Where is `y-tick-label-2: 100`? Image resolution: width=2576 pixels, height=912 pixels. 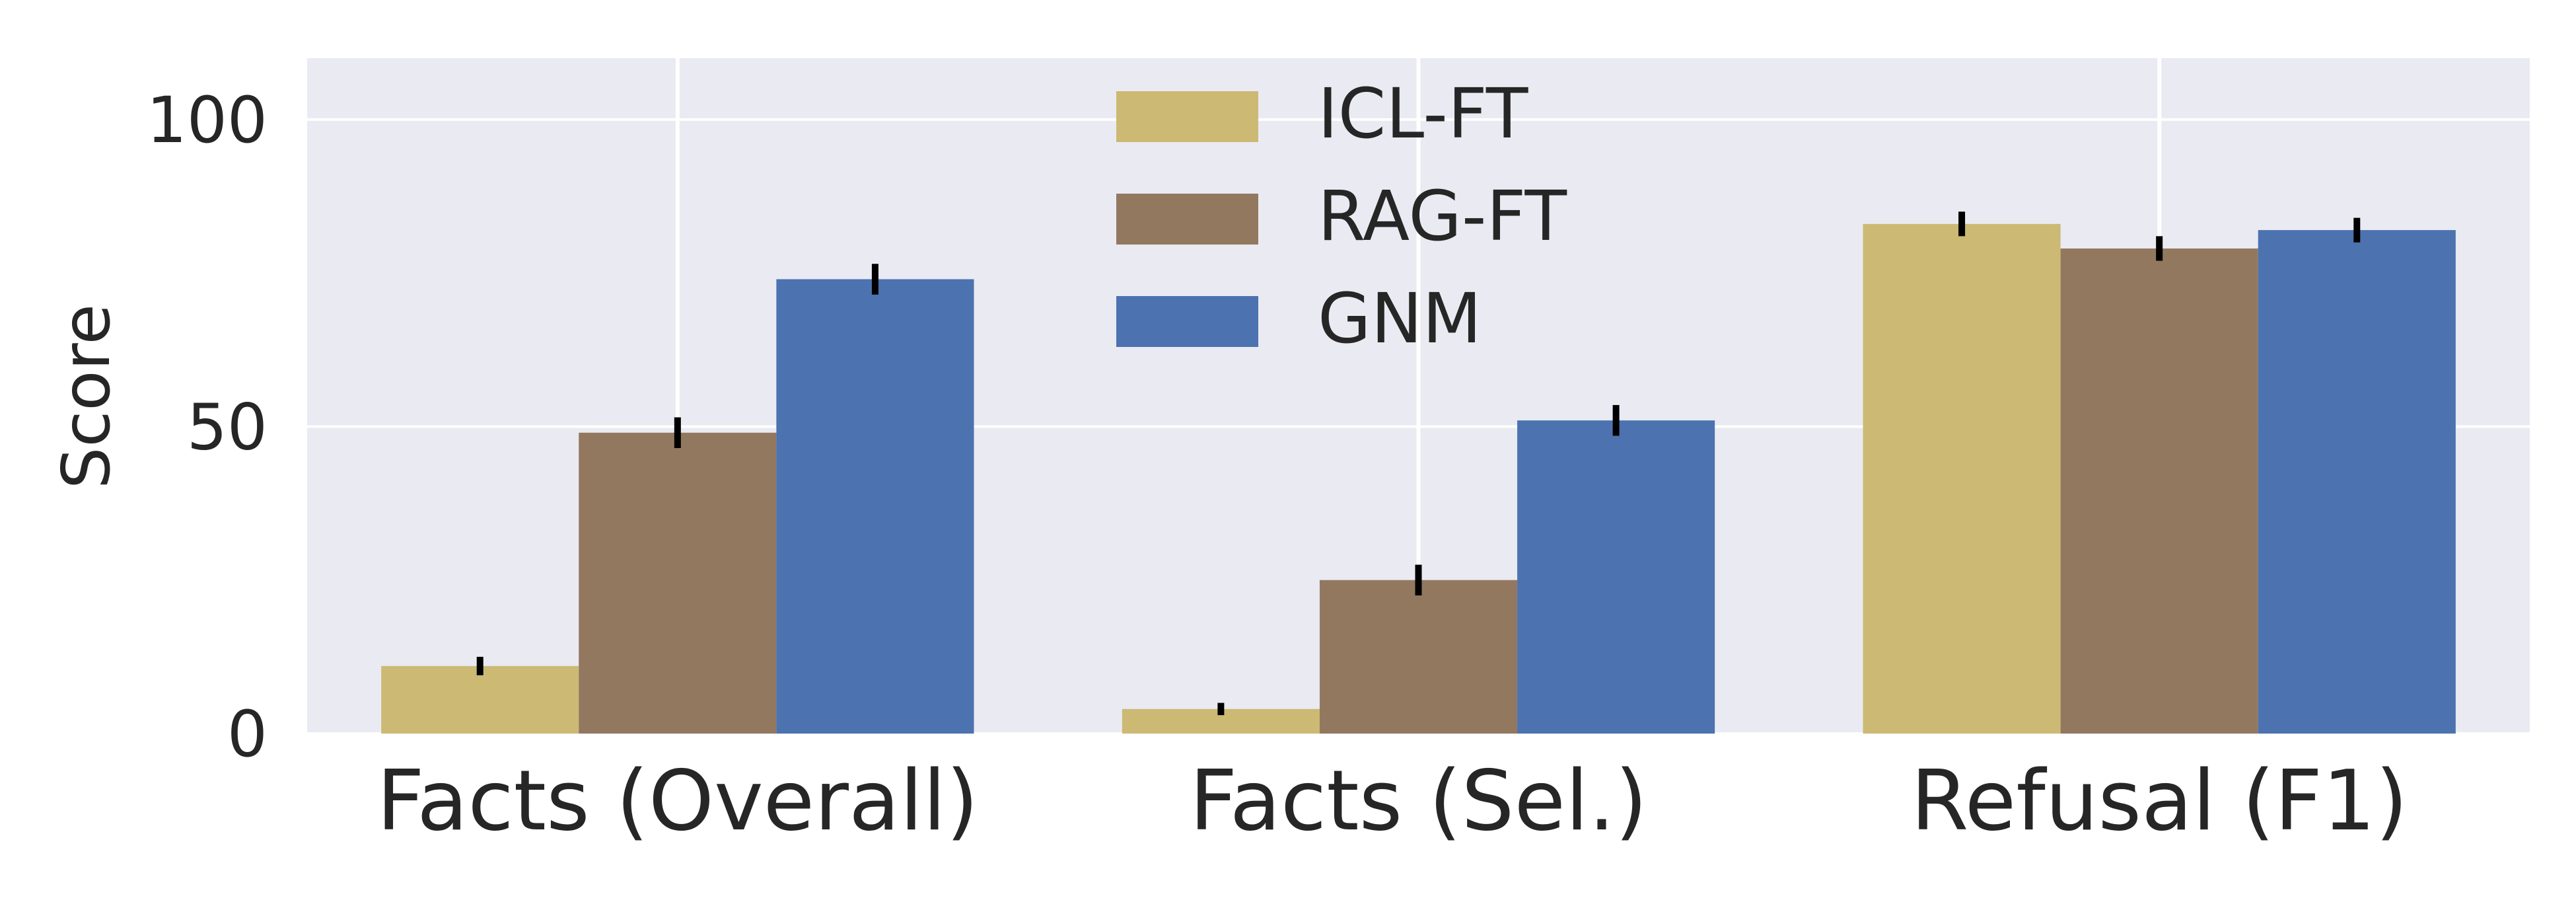
y-tick-label-2: 100 is located at coordinates (208, 120).